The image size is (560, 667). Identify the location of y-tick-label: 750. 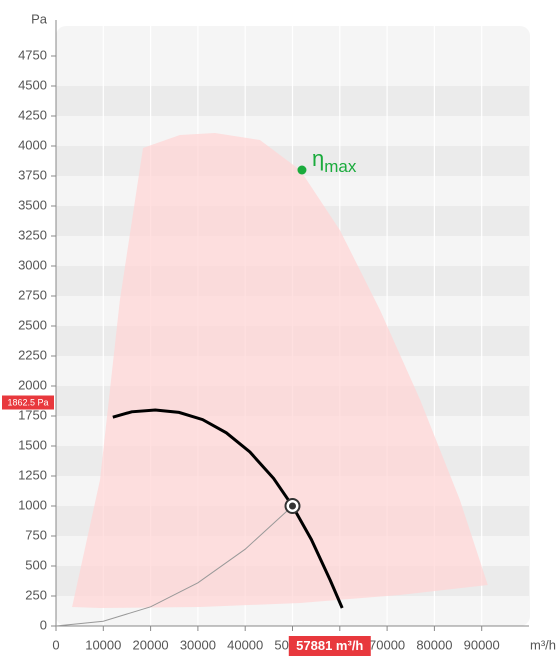
(36, 534).